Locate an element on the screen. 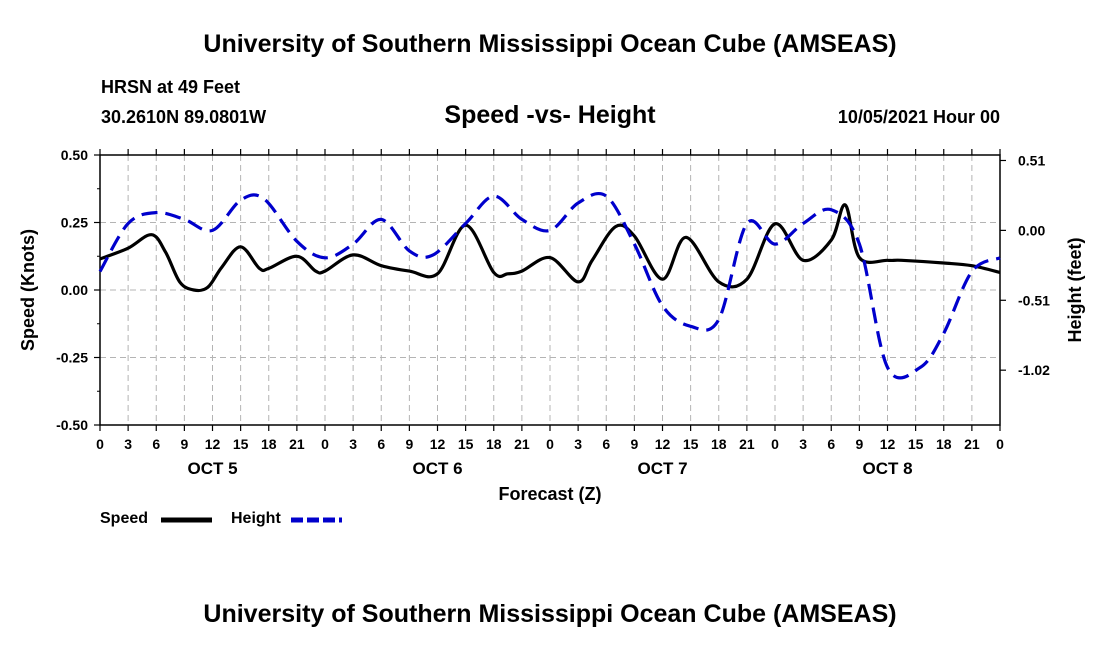 This screenshot has width=1100, height=650. y-tick-label: 0.00 is located at coordinates (74, 290).